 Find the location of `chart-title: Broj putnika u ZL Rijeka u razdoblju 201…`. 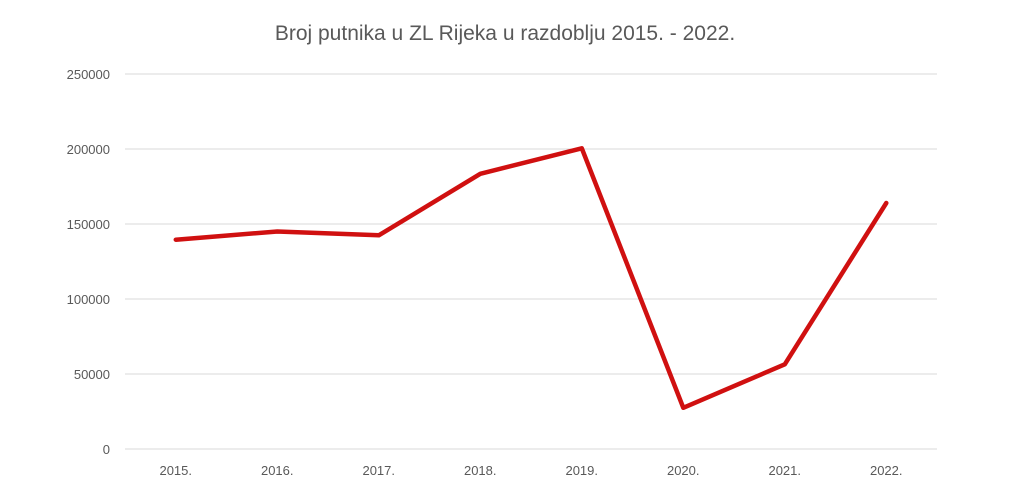

chart-title: Broj putnika u ZL Rijeka u razdoblju 201… is located at coordinates (505, 33).